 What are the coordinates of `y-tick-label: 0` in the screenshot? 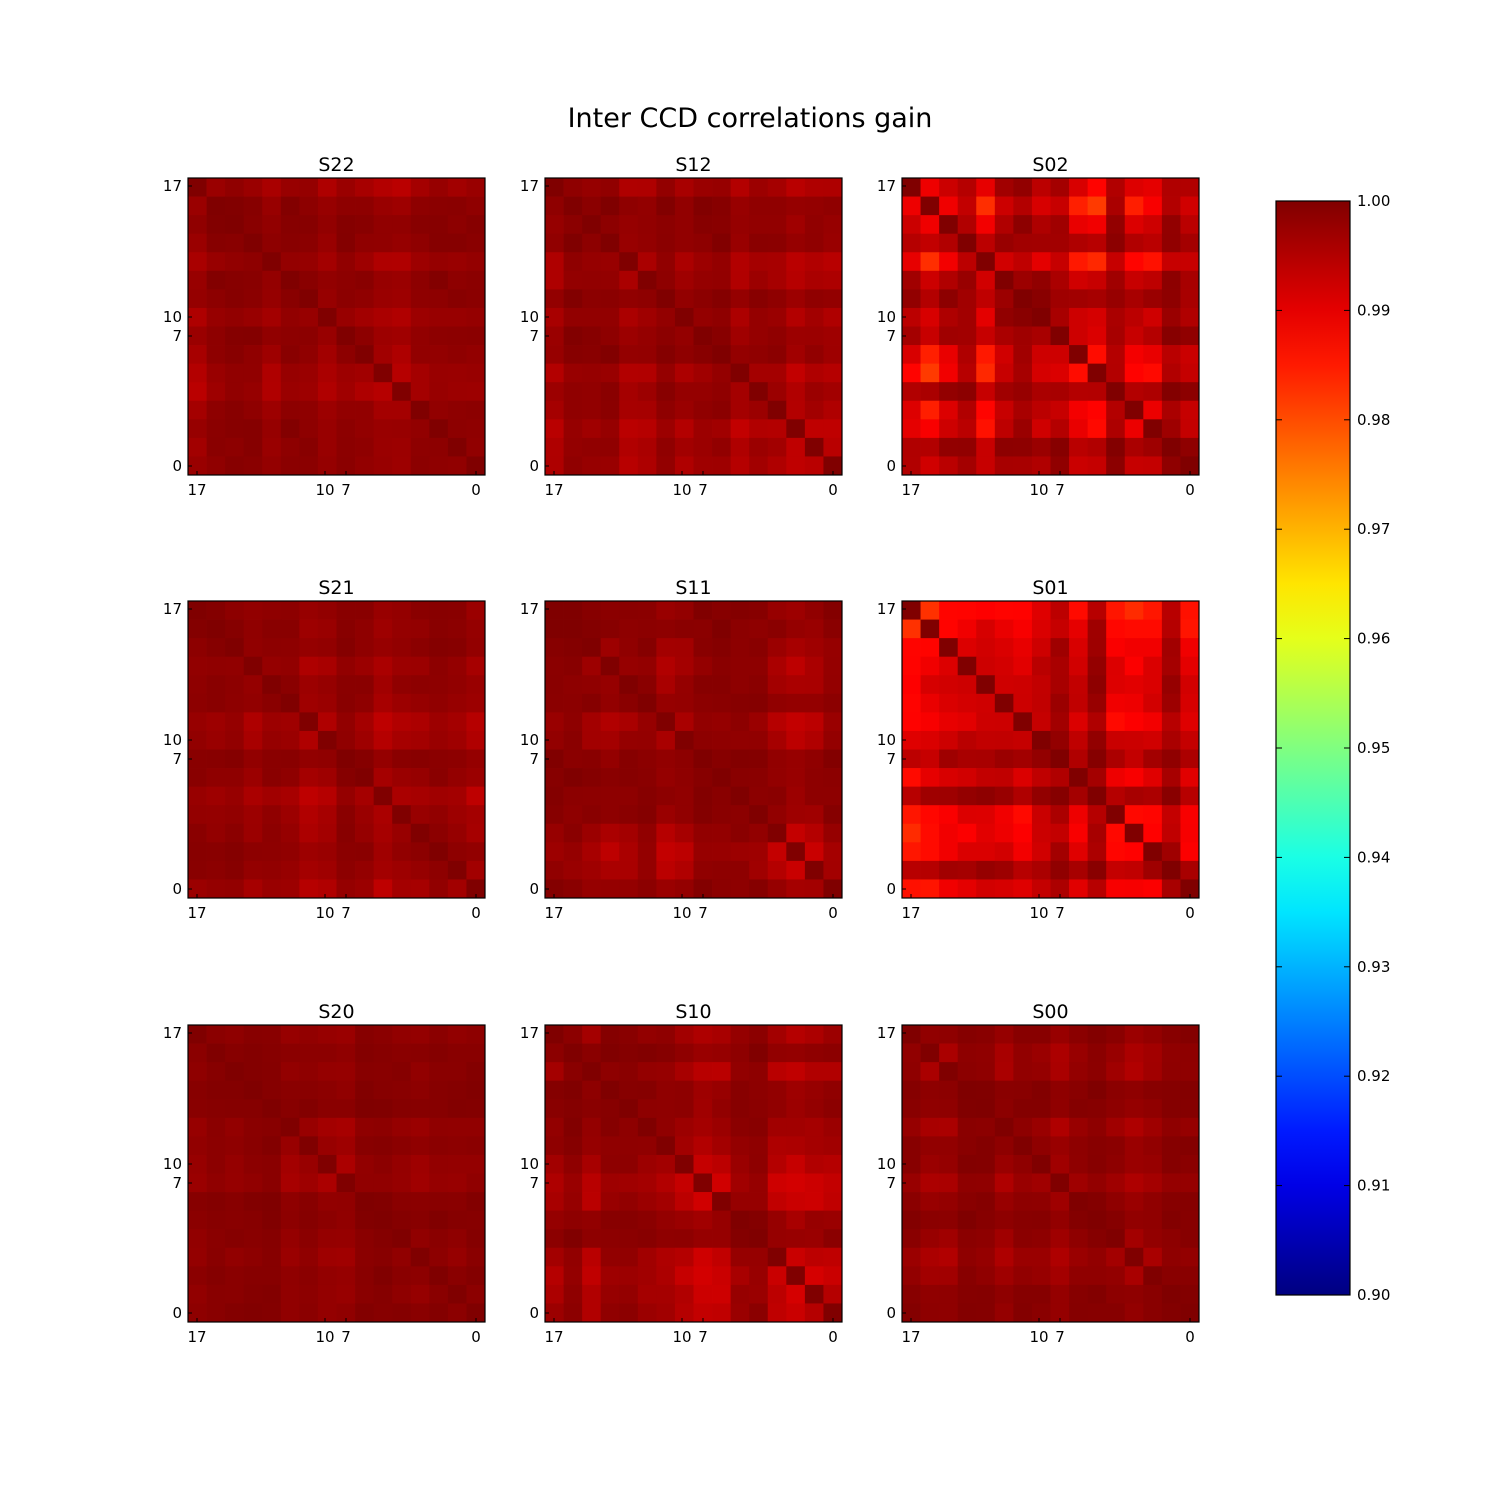 It's located at (534, 466).